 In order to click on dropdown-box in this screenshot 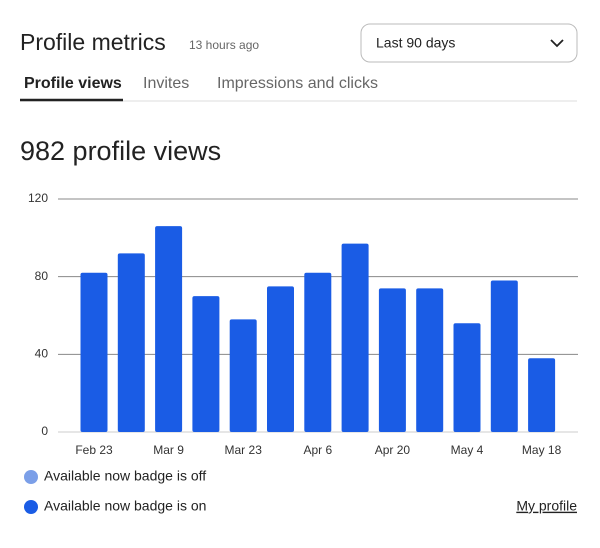, I will do `click(469, 43)`.